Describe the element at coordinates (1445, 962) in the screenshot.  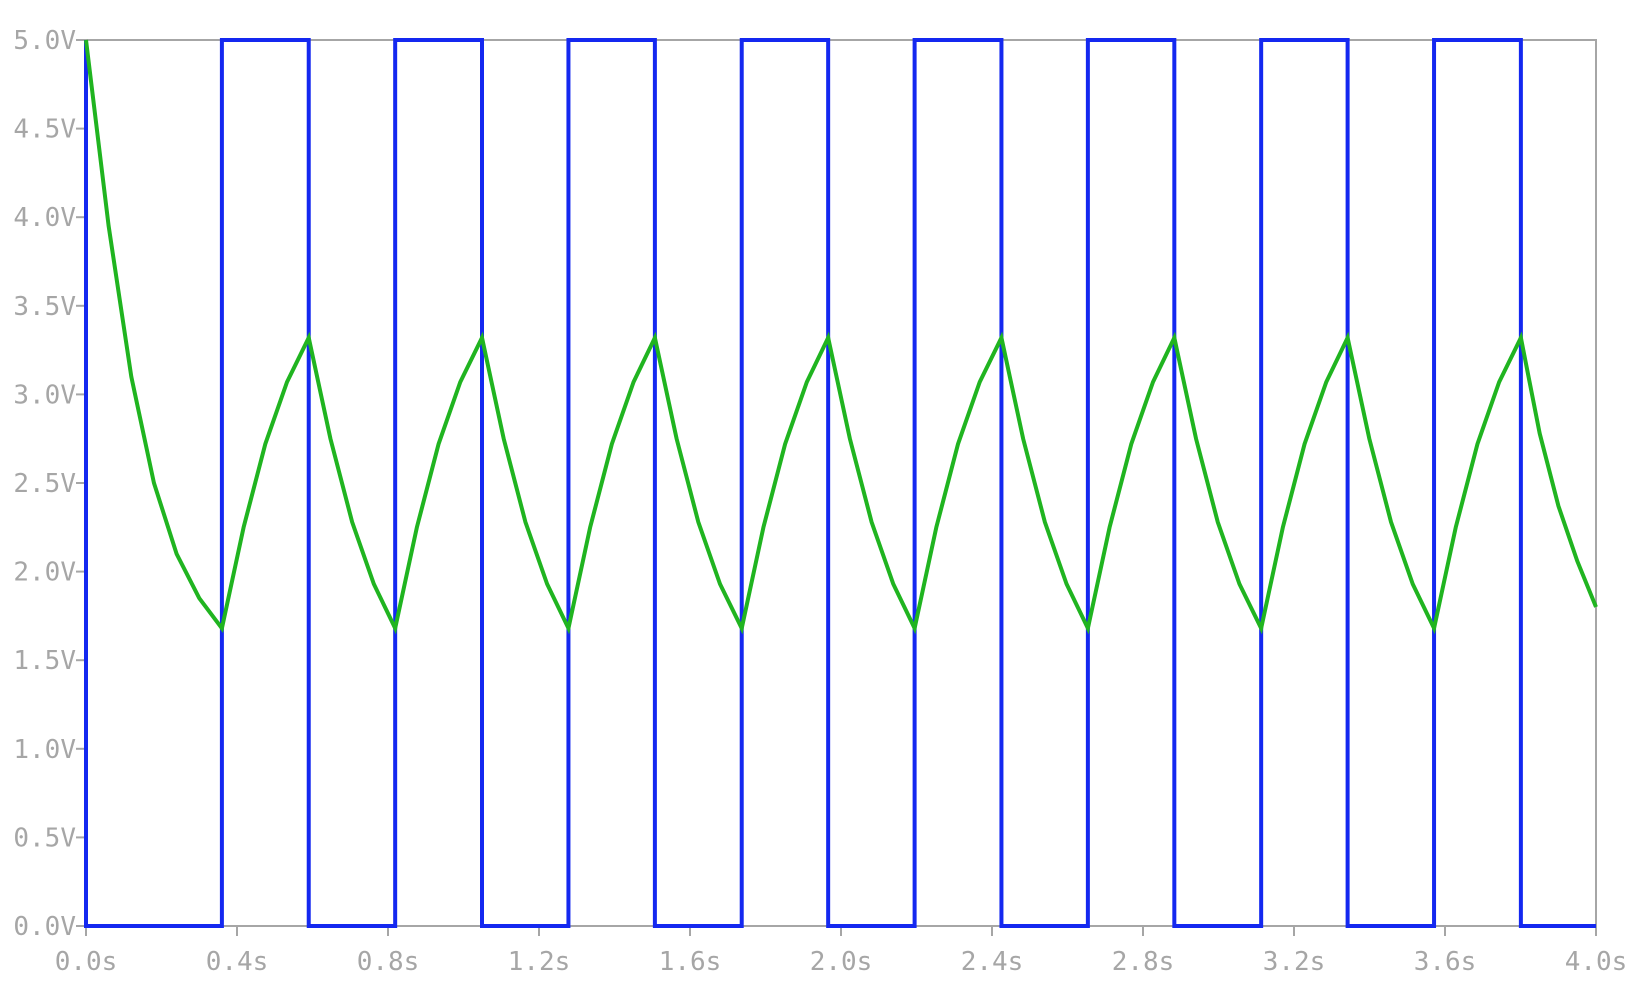
I see `x-tick-label: 3.6s` at that location.